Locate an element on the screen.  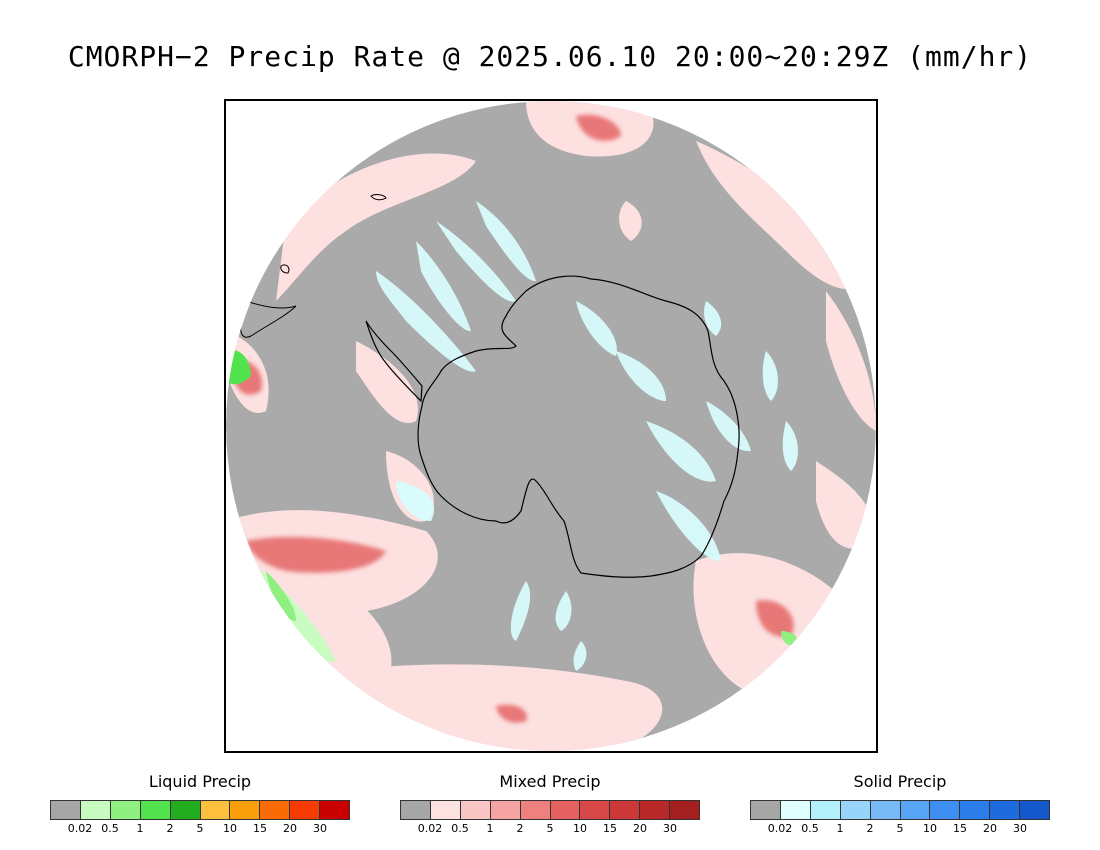
legend-liquid: Liquid Precip 0.02 0.5 1 2 5 10 15 20 30 is located at coordinates (200, 805).